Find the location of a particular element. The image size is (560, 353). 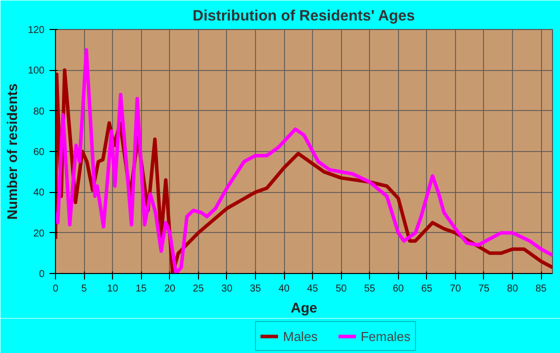

x-axis-title: Age is located at coordinates (304, 308).